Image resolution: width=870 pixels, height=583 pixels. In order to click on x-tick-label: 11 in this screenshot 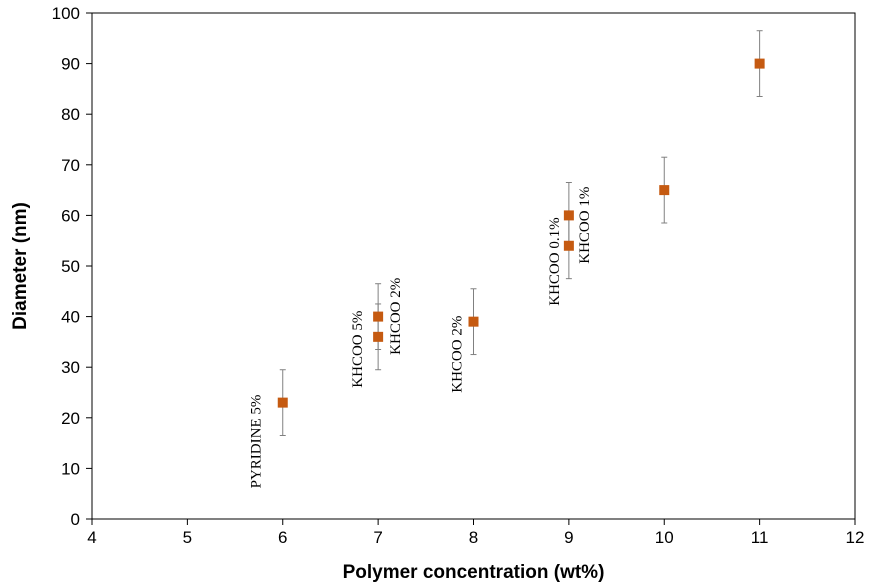, I will do `click(760, 537)`.